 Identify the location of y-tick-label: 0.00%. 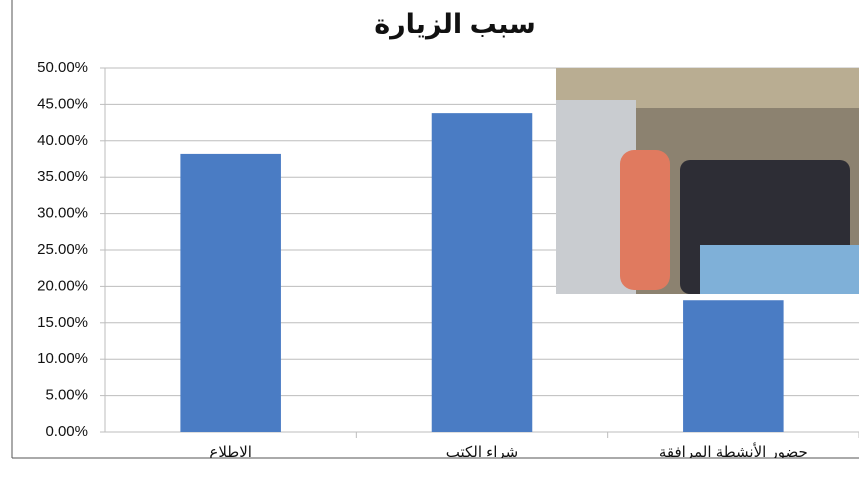
(66, 431).